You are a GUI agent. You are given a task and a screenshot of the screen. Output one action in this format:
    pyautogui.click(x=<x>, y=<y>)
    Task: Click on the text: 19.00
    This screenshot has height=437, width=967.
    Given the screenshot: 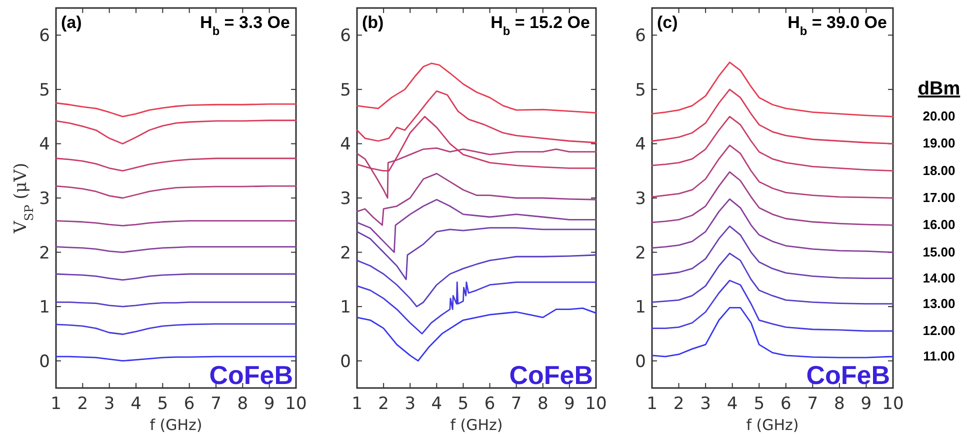 What is the action you would take?
    pyautogui.click(x=939, y=143)
    